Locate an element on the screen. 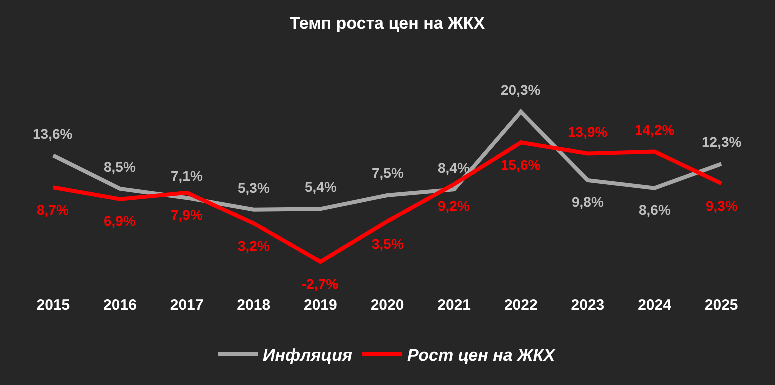  x-tick-label: 2025 is located at coordinates (721, 305).